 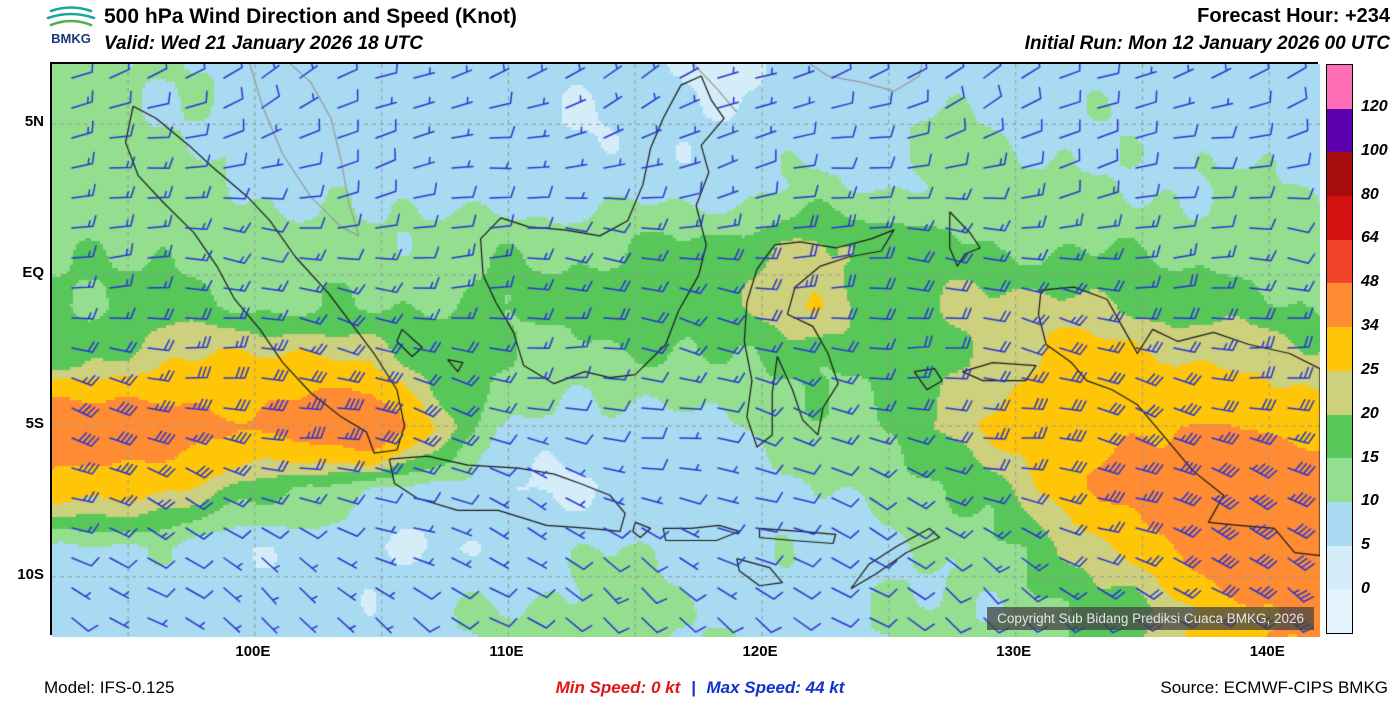 I want to click on lat-label: EQ, so click(x=33, y=273).